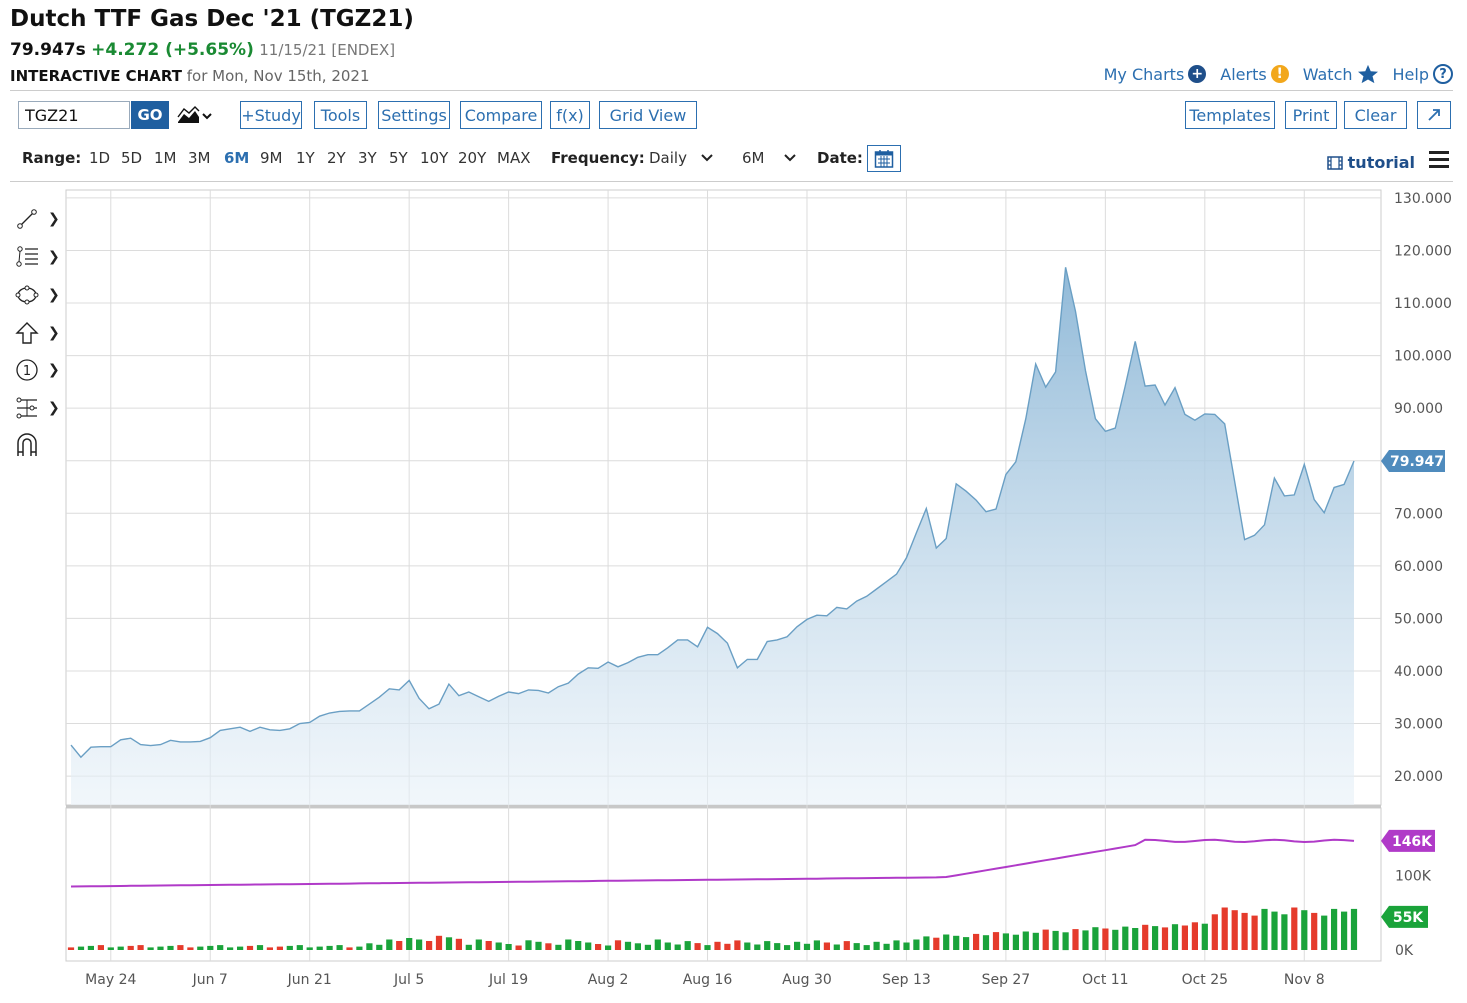 The image size is (1467, 1003). What do you see at coordinates (37, 370) in the screenshot?
I see `annotation-tool: 1 ❯` at bounding box center [37, 370].